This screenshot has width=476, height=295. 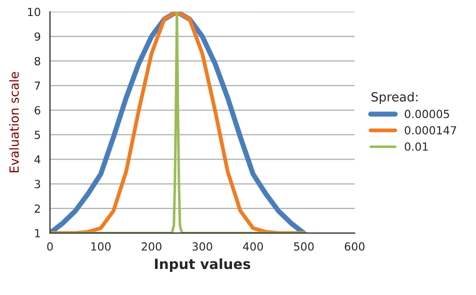 What do you see at coordinates (395, 98) in the screenshot?
I see `legend-title: Spread:` at bounding box center [395, 98].